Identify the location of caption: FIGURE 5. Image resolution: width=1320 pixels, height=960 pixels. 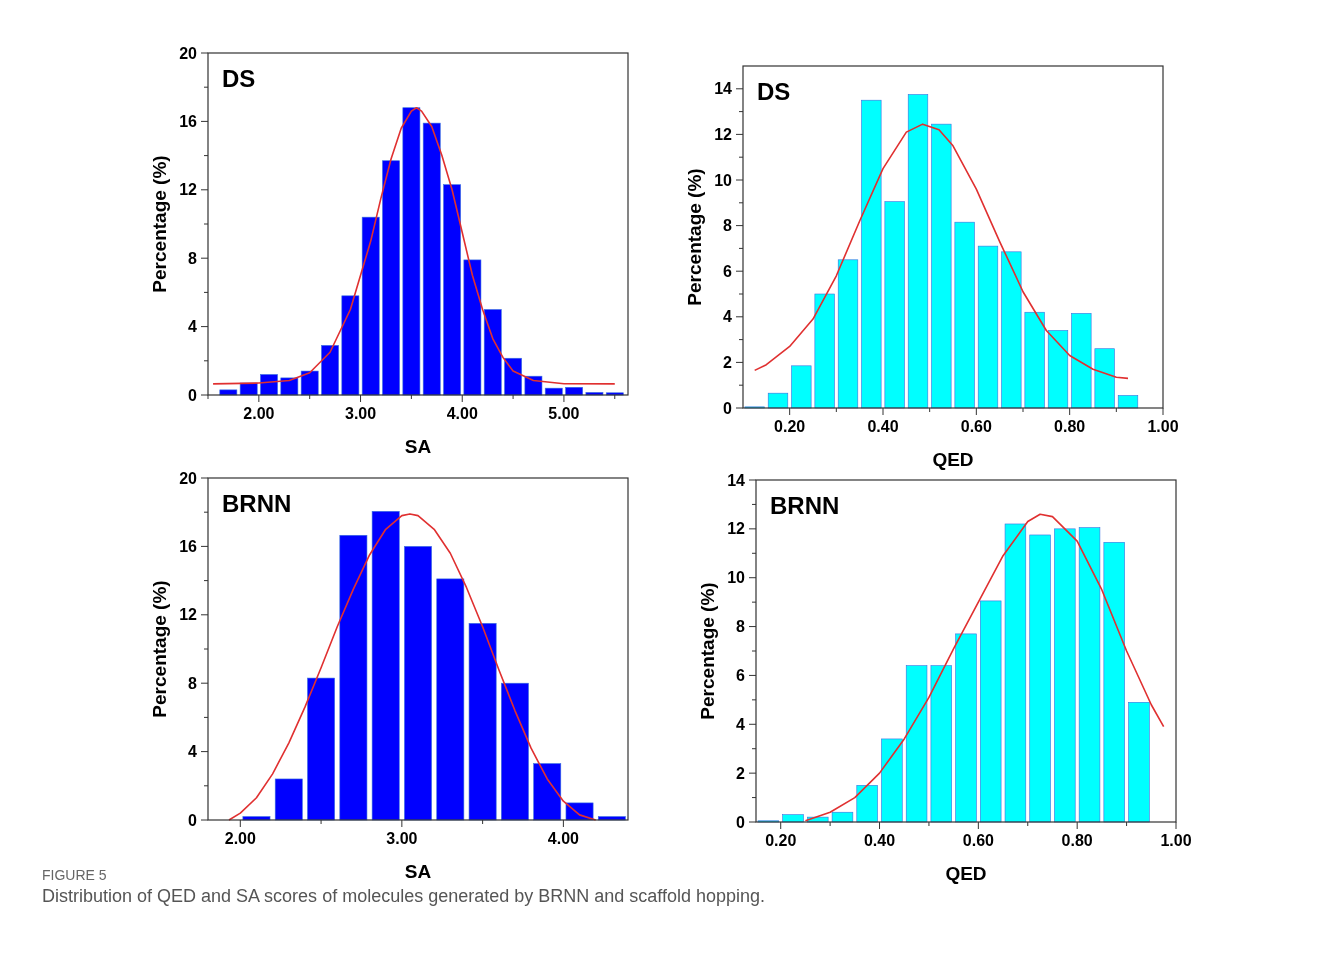
(74, 875).